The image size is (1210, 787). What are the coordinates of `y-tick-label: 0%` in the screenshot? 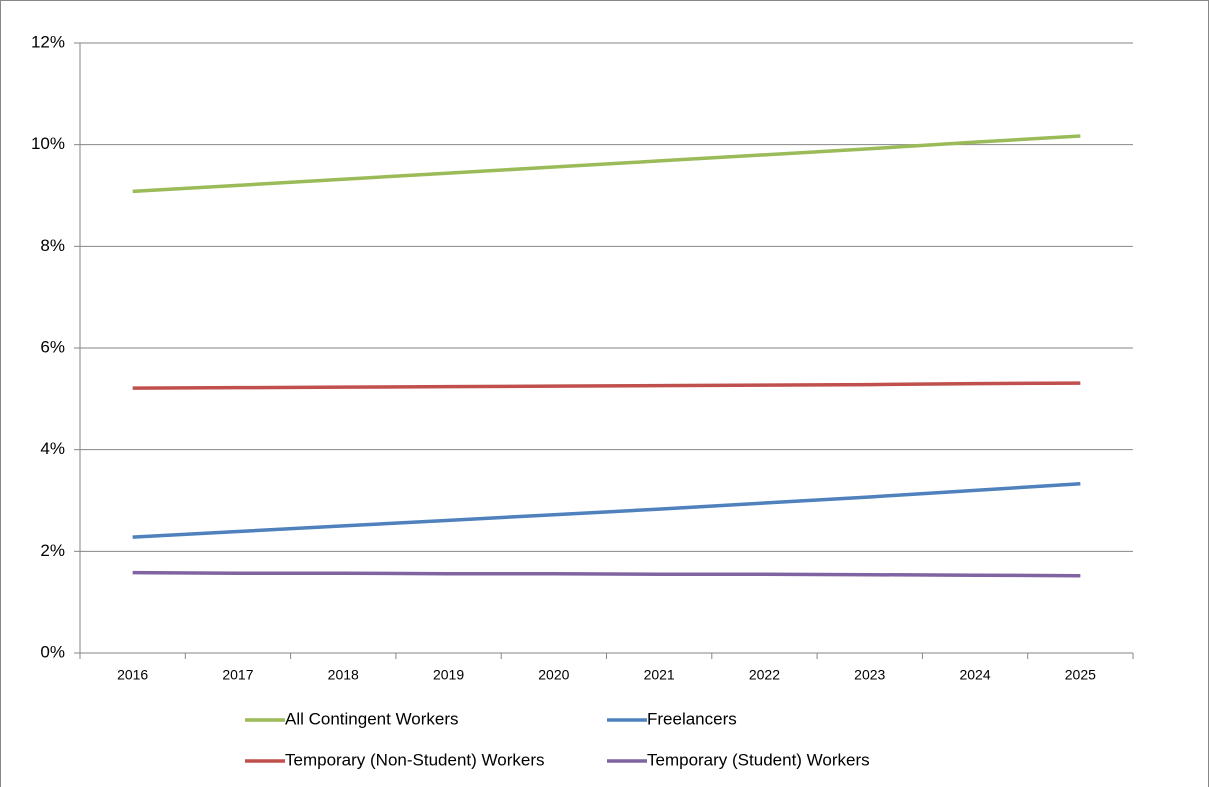 It's located at (52, 651).